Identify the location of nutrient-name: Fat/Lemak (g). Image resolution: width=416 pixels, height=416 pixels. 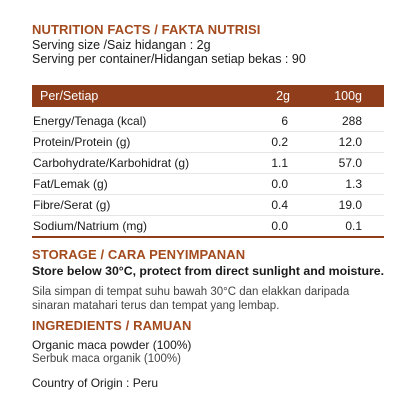
(70, 184).